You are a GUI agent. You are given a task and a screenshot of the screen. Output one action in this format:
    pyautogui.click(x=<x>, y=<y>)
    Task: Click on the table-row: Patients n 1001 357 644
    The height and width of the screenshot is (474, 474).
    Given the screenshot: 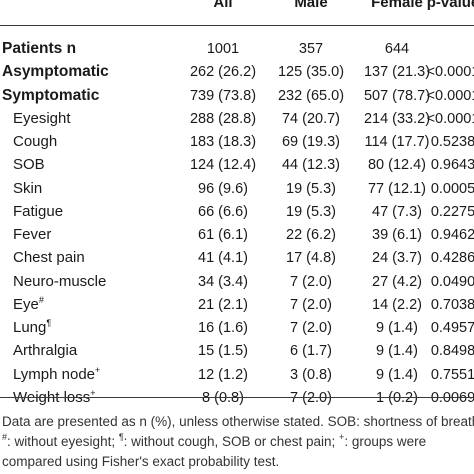 What is the action you would take?
    pyautogui.click(x=237, y=49)
    